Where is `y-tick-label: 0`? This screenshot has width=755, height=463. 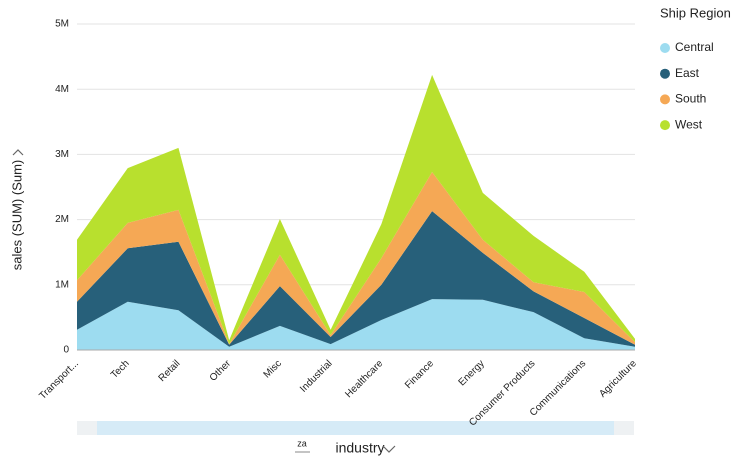 y-tick-label: 0 is located at coordinates (66, 350).